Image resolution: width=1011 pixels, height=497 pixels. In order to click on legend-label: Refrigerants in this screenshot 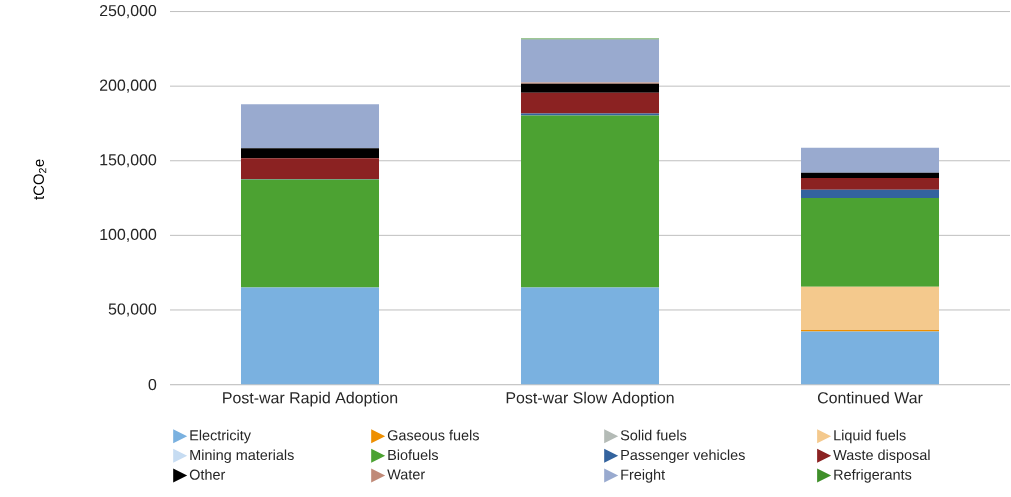, I will do `click(873, 476)`.